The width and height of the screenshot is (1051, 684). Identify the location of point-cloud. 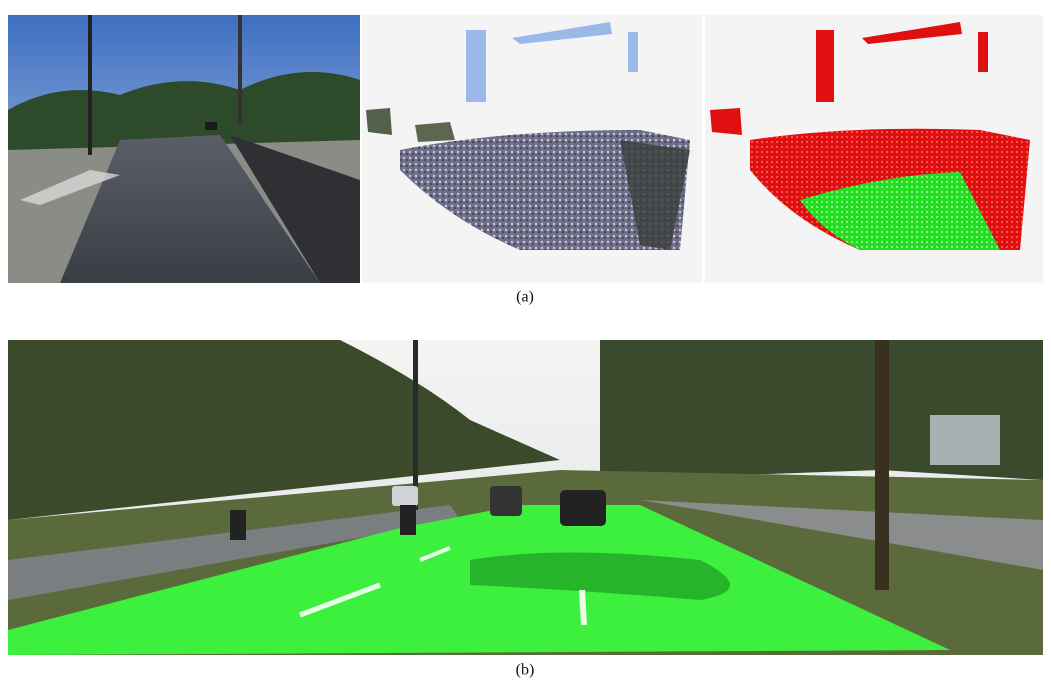
(532, 149).